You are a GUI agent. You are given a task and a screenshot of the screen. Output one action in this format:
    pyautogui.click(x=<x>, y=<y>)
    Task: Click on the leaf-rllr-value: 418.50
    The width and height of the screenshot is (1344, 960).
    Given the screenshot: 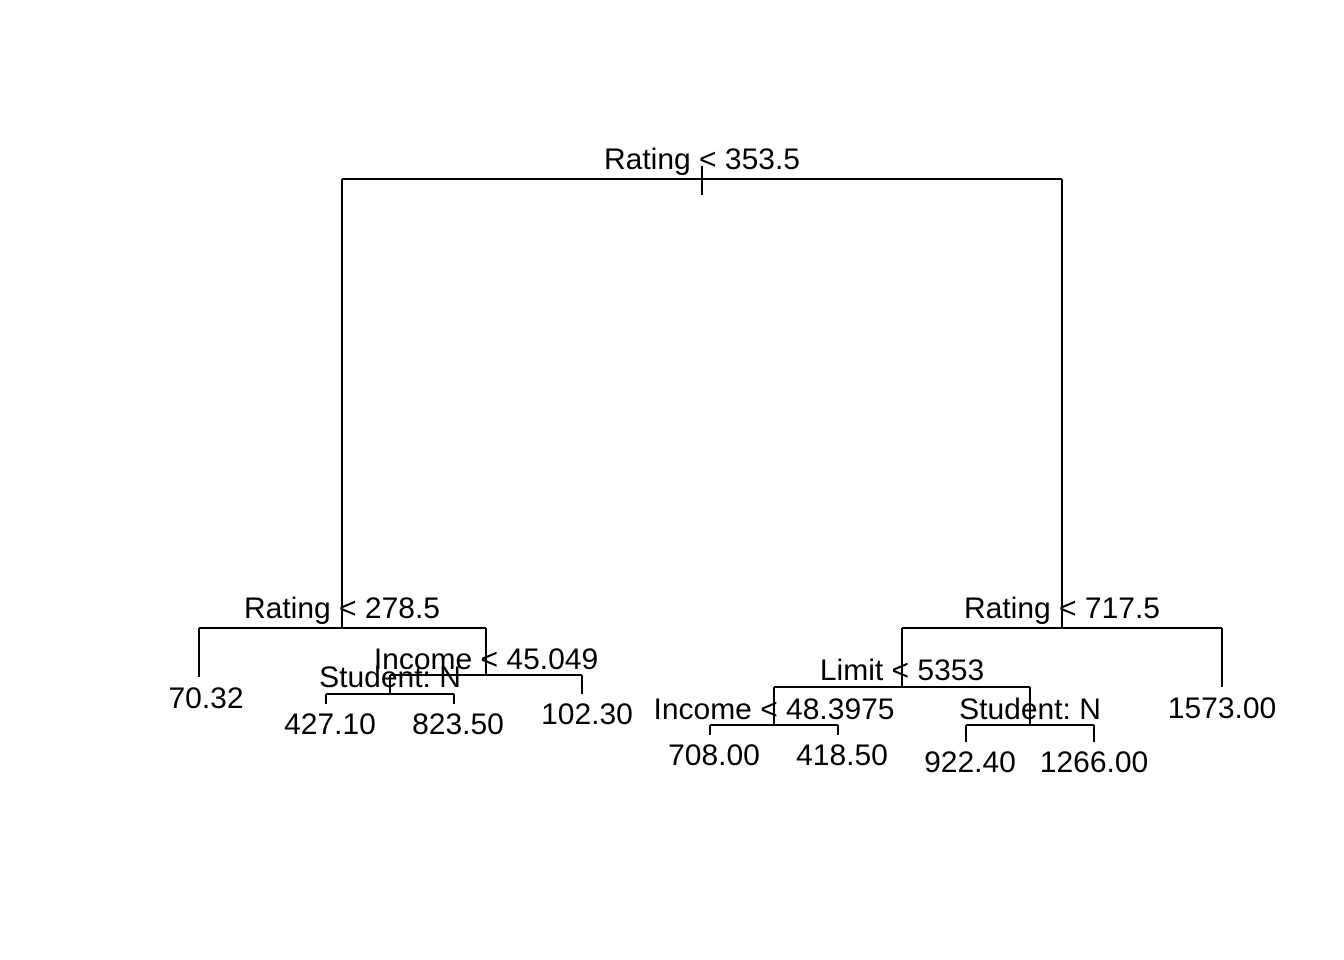 What is the action you would take?
    pyautogui.click(x=842, y=755)
    